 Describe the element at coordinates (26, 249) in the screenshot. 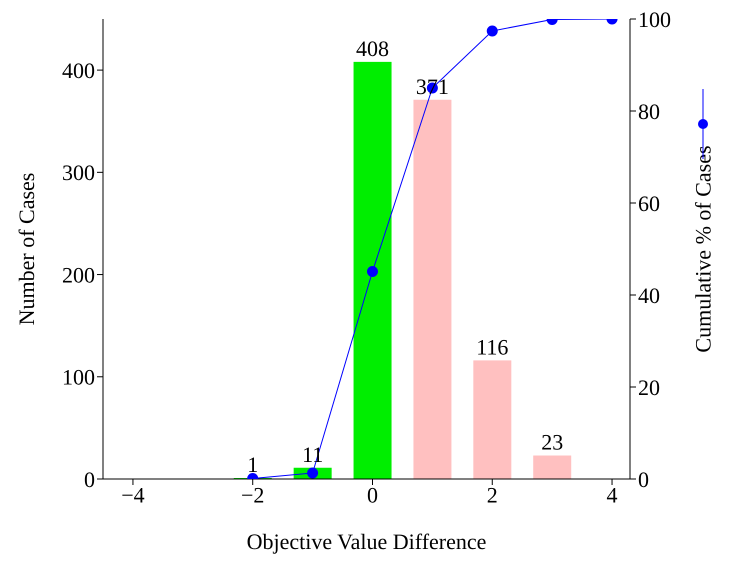

I see `y-axis-title: Number of Cases` at that location.